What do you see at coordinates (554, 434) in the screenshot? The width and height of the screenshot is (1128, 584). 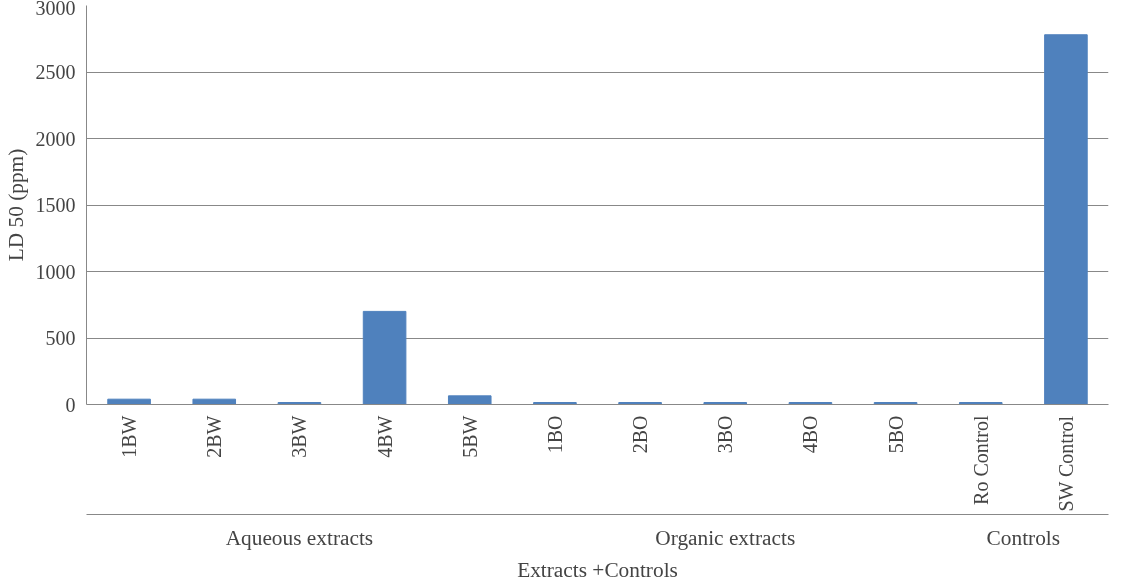 I see `x-tick-label: 1BO` at bounding box center [554, 434].